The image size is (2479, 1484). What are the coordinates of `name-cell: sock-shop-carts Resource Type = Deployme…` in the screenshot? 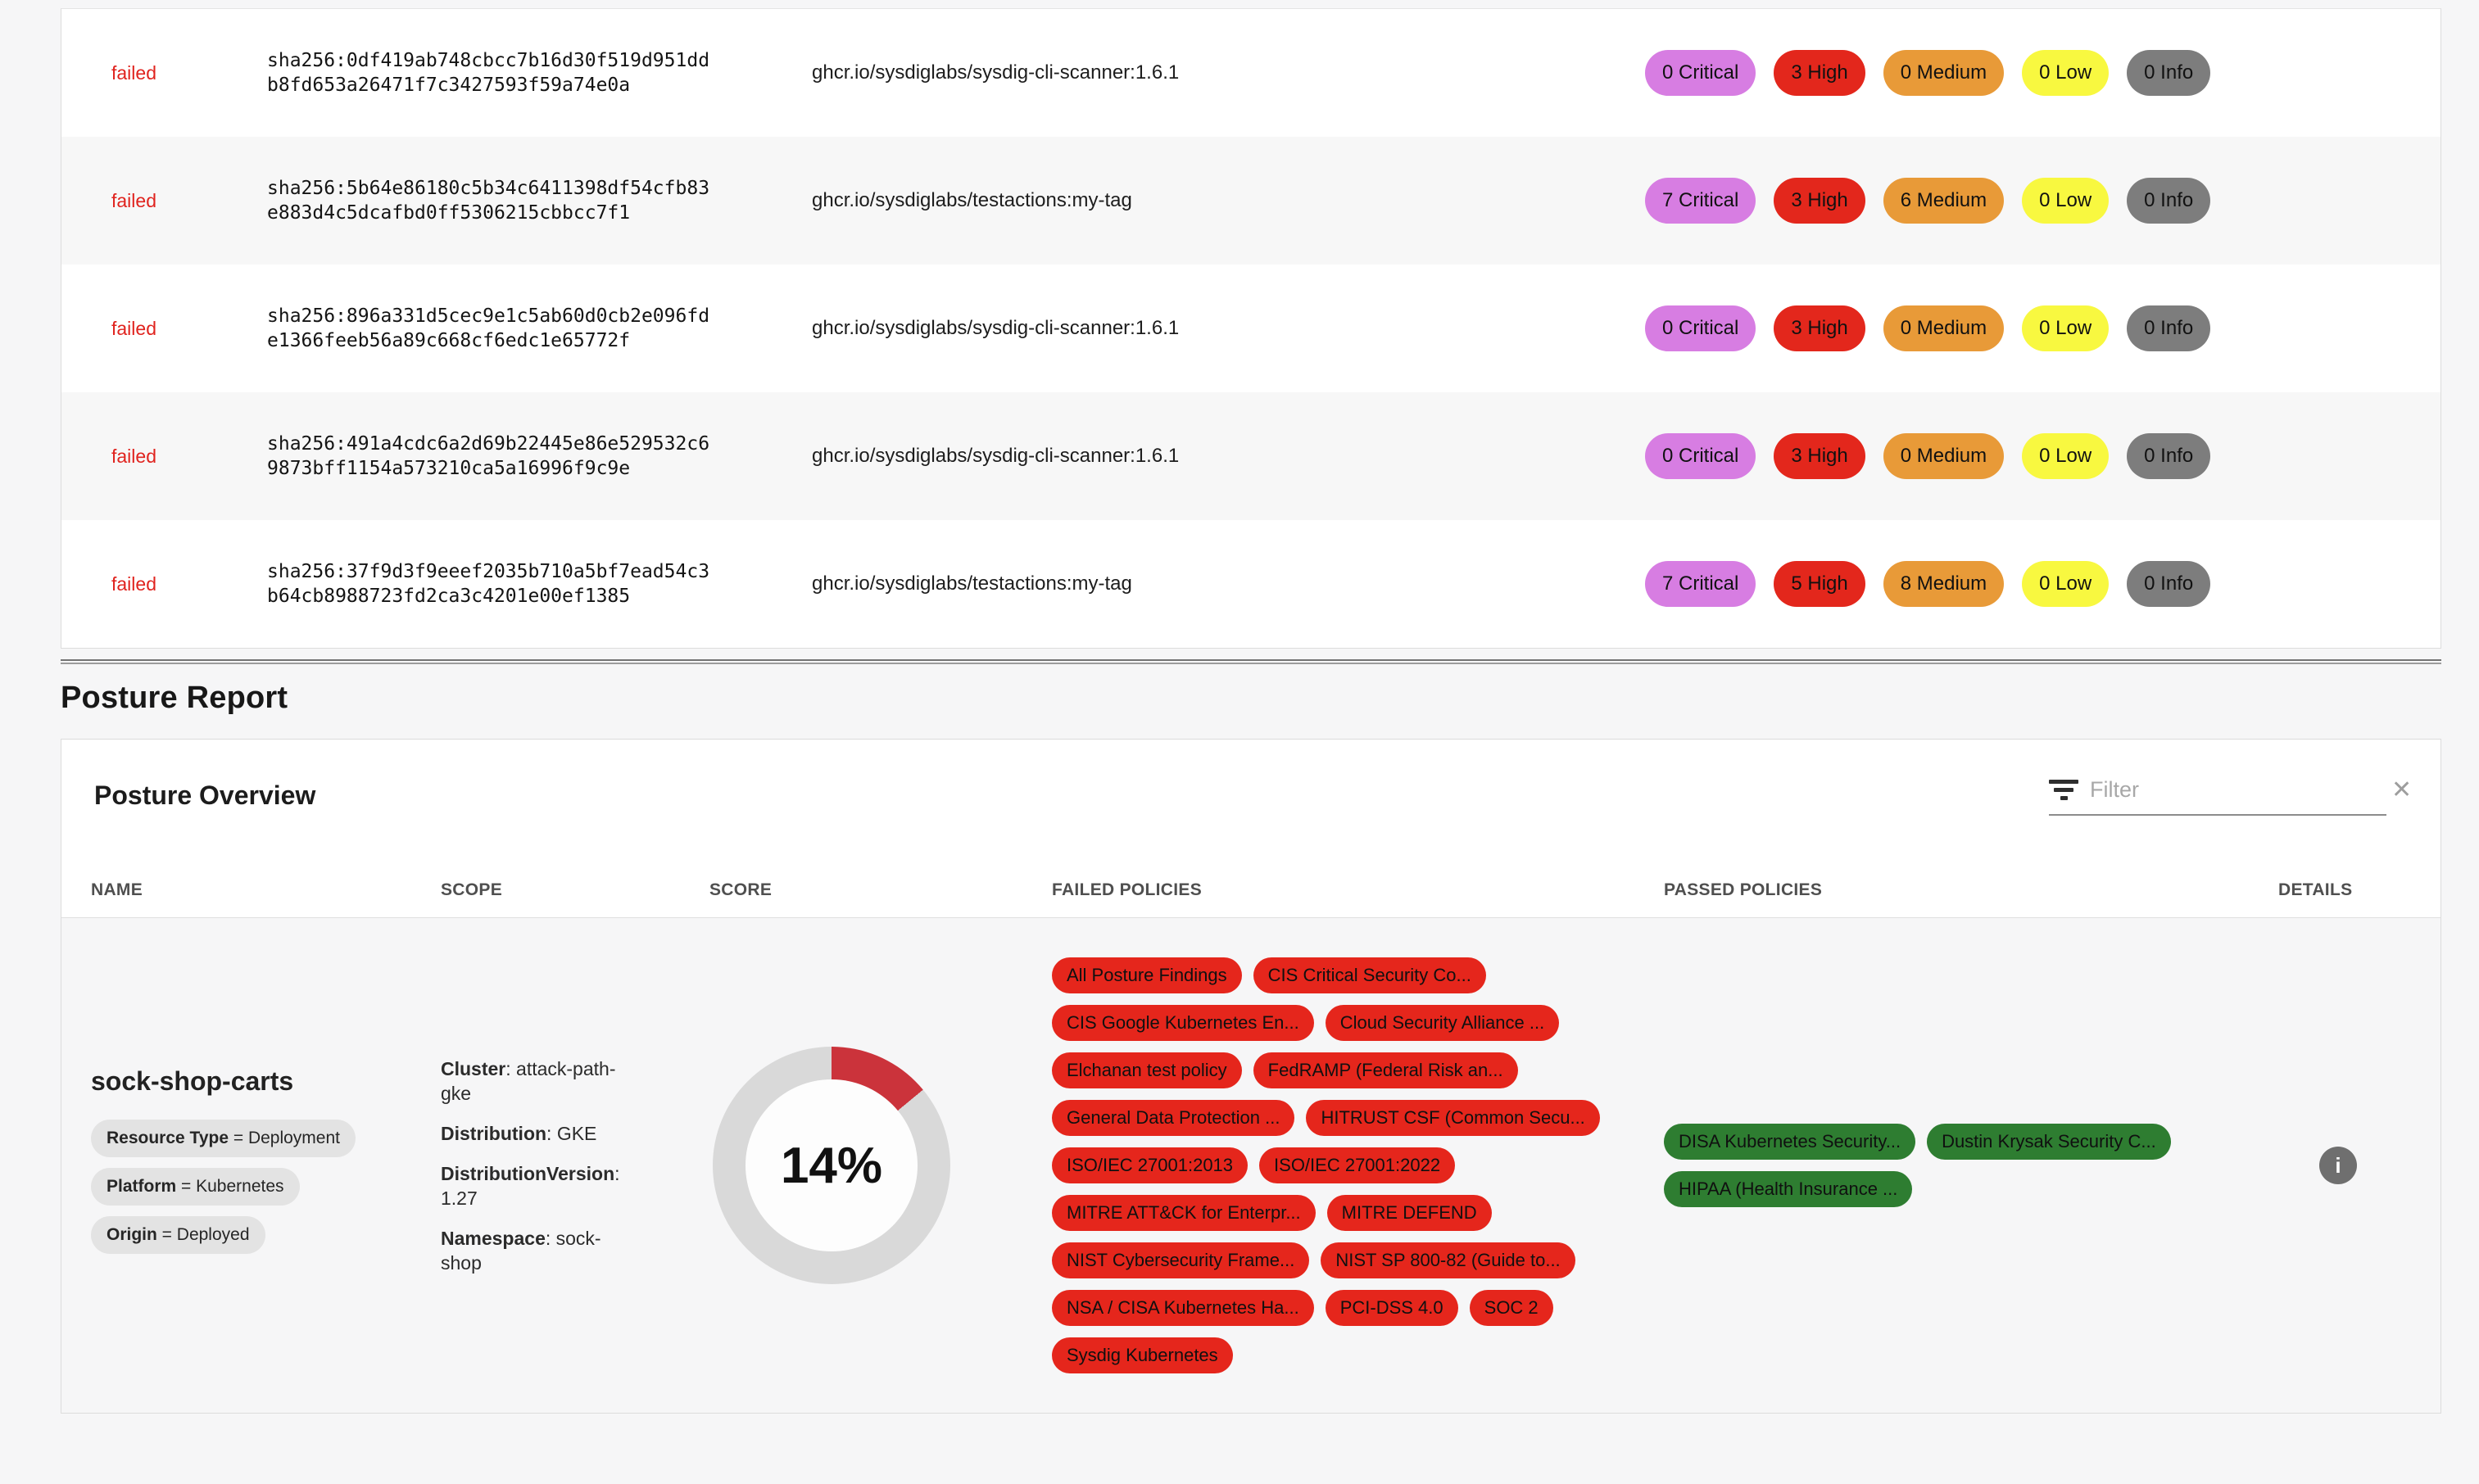 It's located at (266, 1165).